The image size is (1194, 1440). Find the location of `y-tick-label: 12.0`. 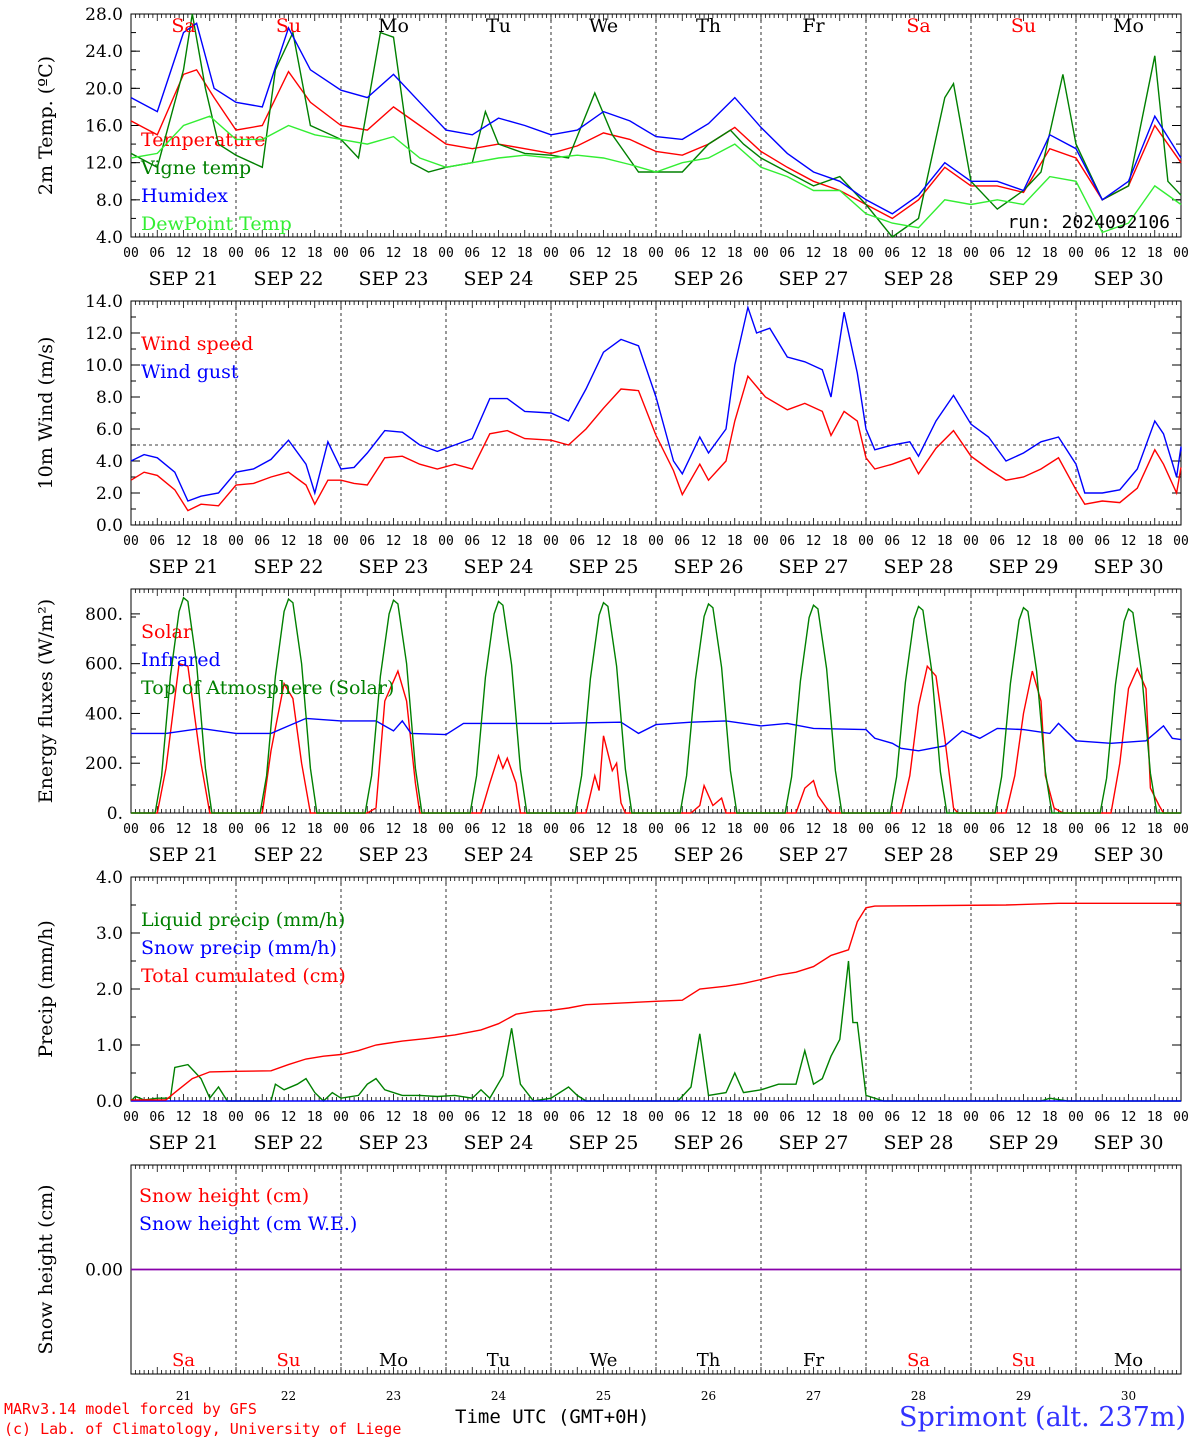

y-tick-label: 12.0 is located at coordinates (104, 164).